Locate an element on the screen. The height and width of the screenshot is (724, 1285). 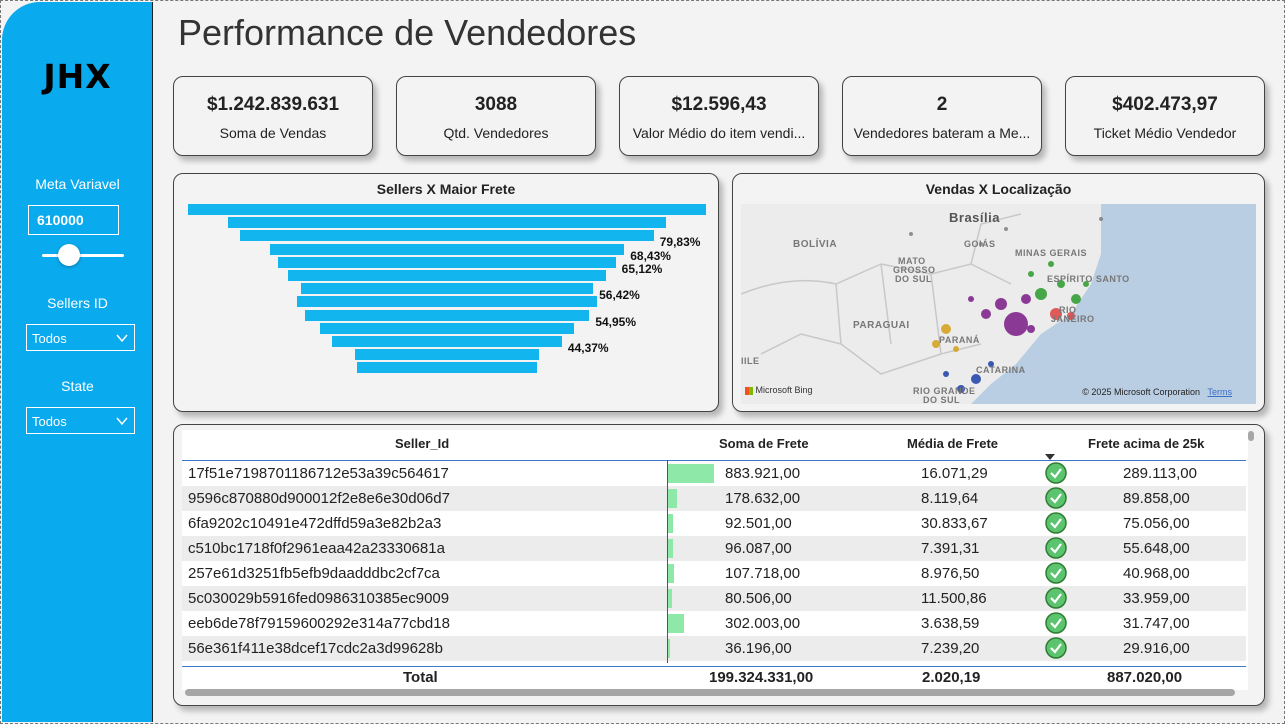
map-points is located at coordinates (1006, 305).